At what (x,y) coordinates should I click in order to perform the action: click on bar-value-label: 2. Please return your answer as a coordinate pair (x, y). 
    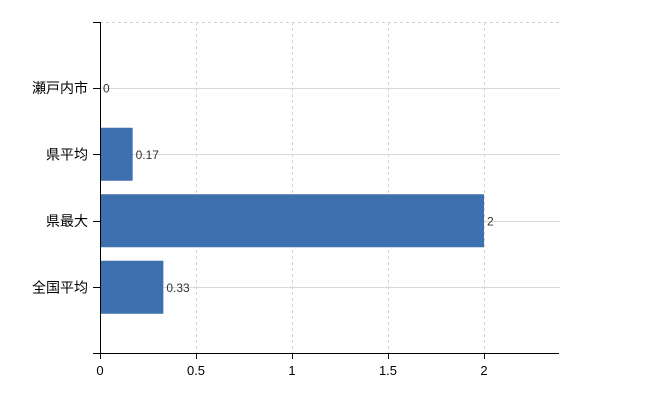
    Looking at the image, I should click on (490, 221).